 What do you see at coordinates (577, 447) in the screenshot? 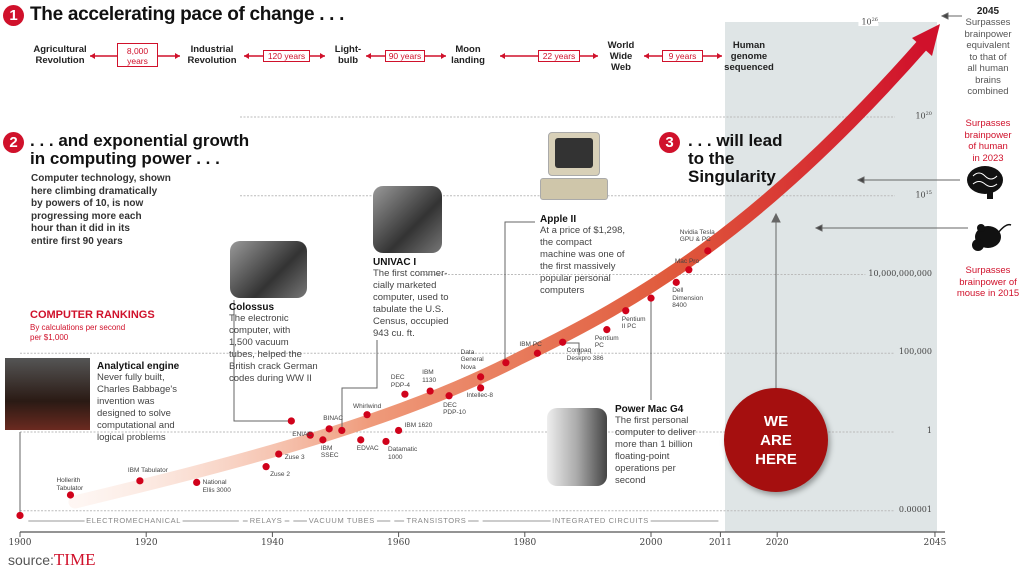
I see `power-mac-g4-photo` at bounding box center [577, 447].